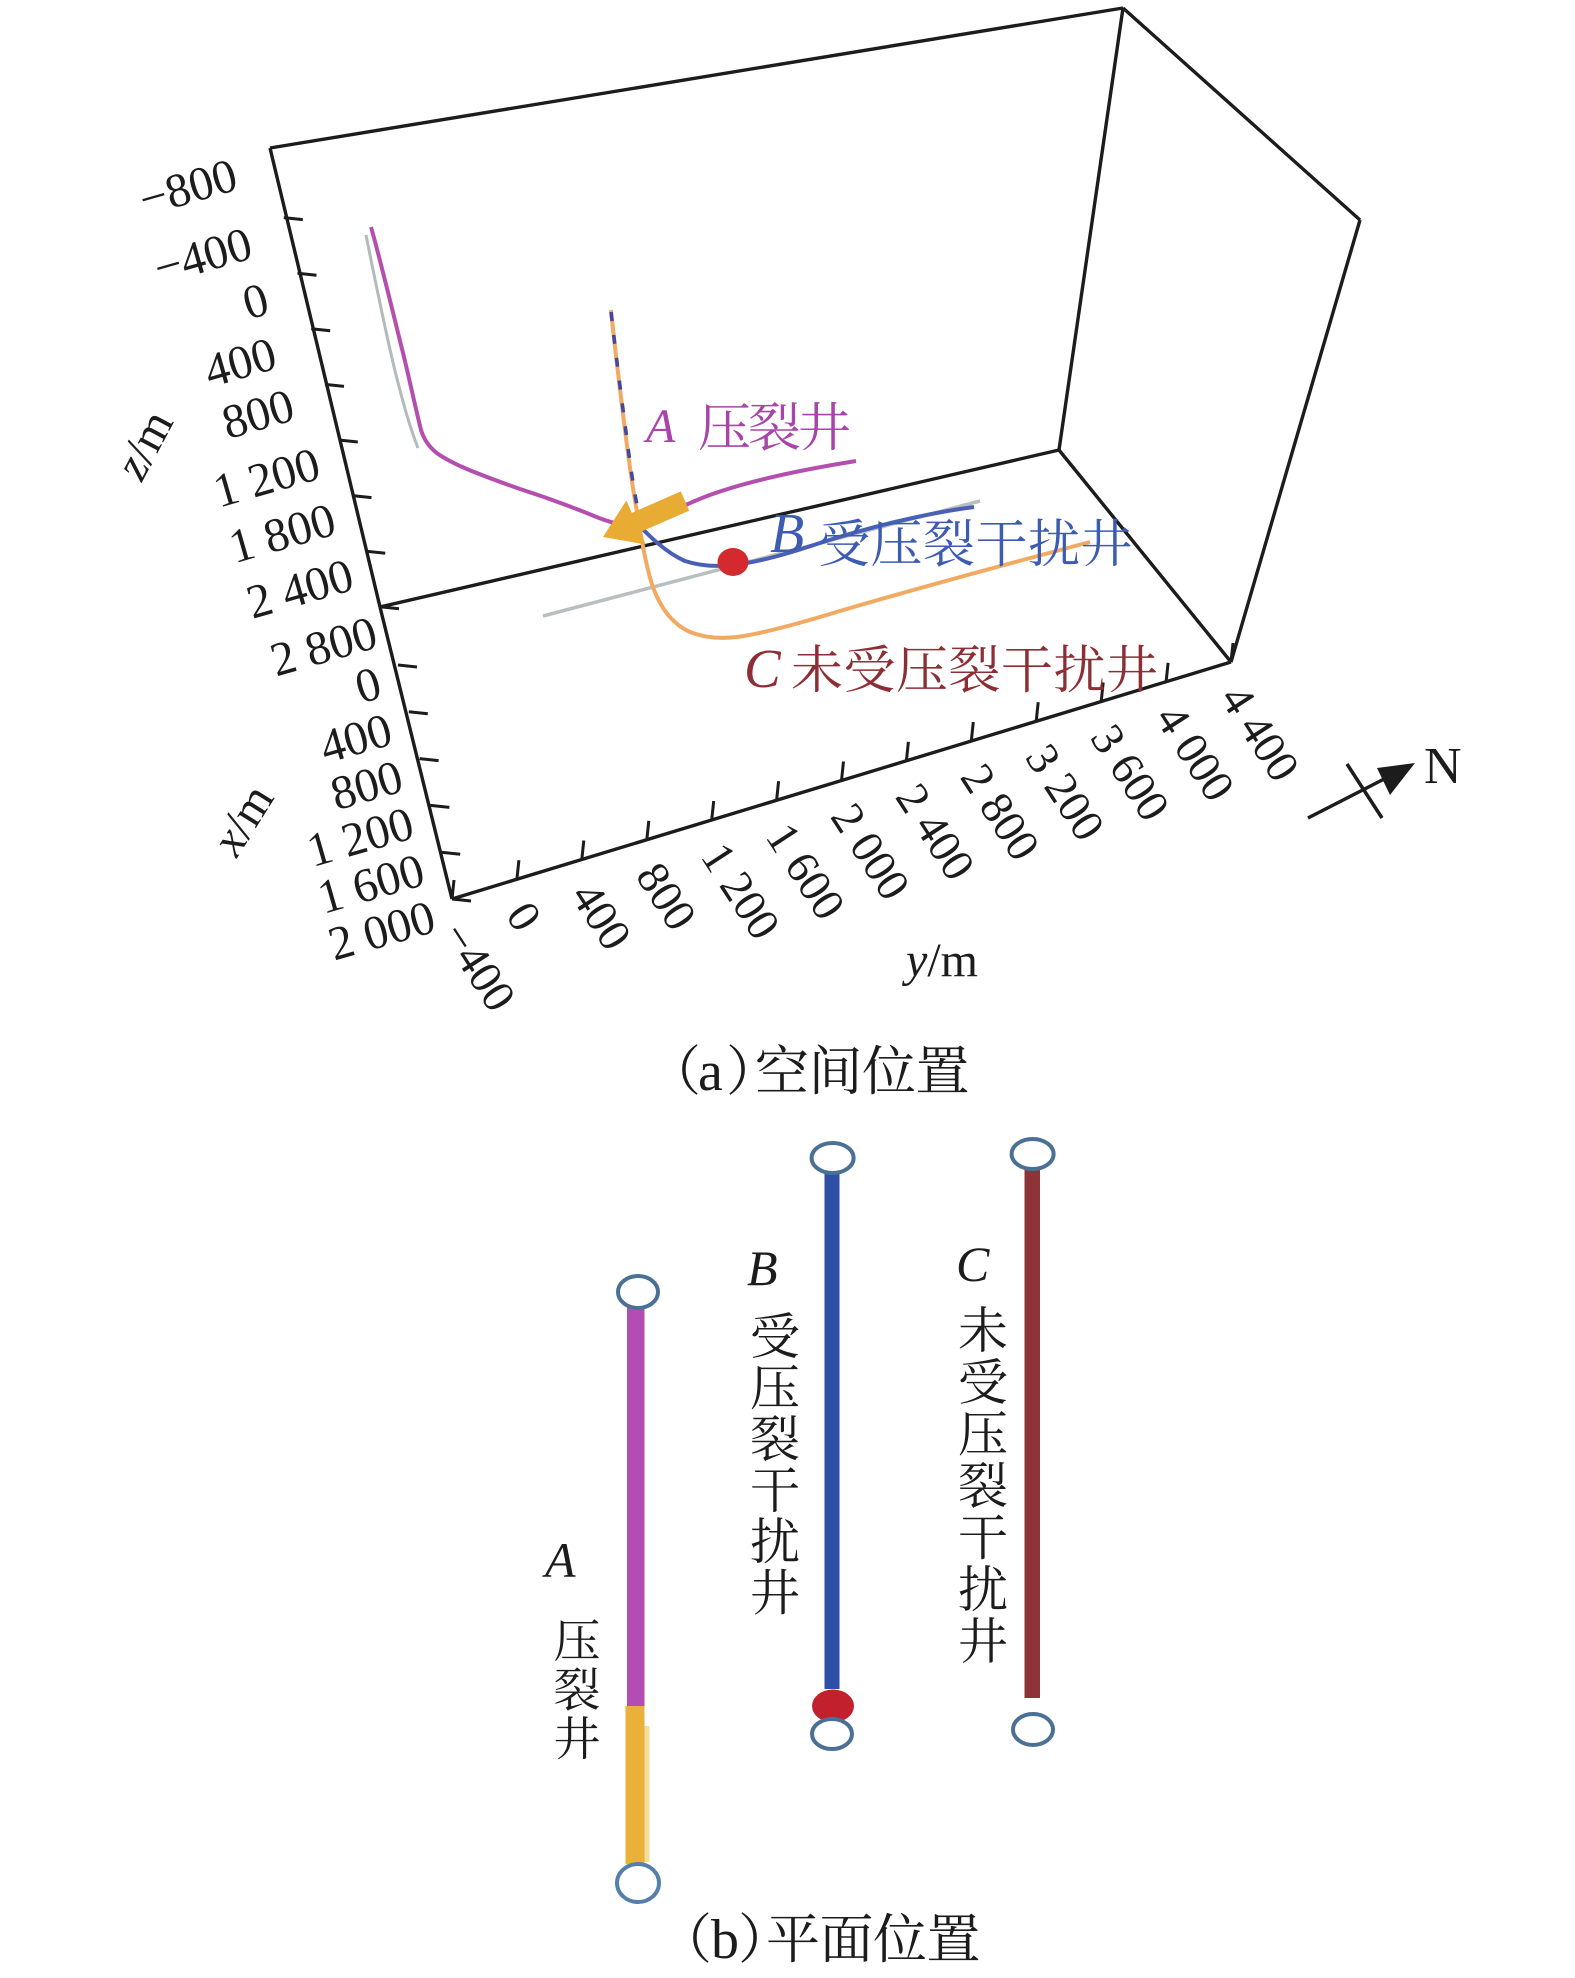 The image size is (1575, 1978). I want to click on svg-text: y/m, so click(939, 960).